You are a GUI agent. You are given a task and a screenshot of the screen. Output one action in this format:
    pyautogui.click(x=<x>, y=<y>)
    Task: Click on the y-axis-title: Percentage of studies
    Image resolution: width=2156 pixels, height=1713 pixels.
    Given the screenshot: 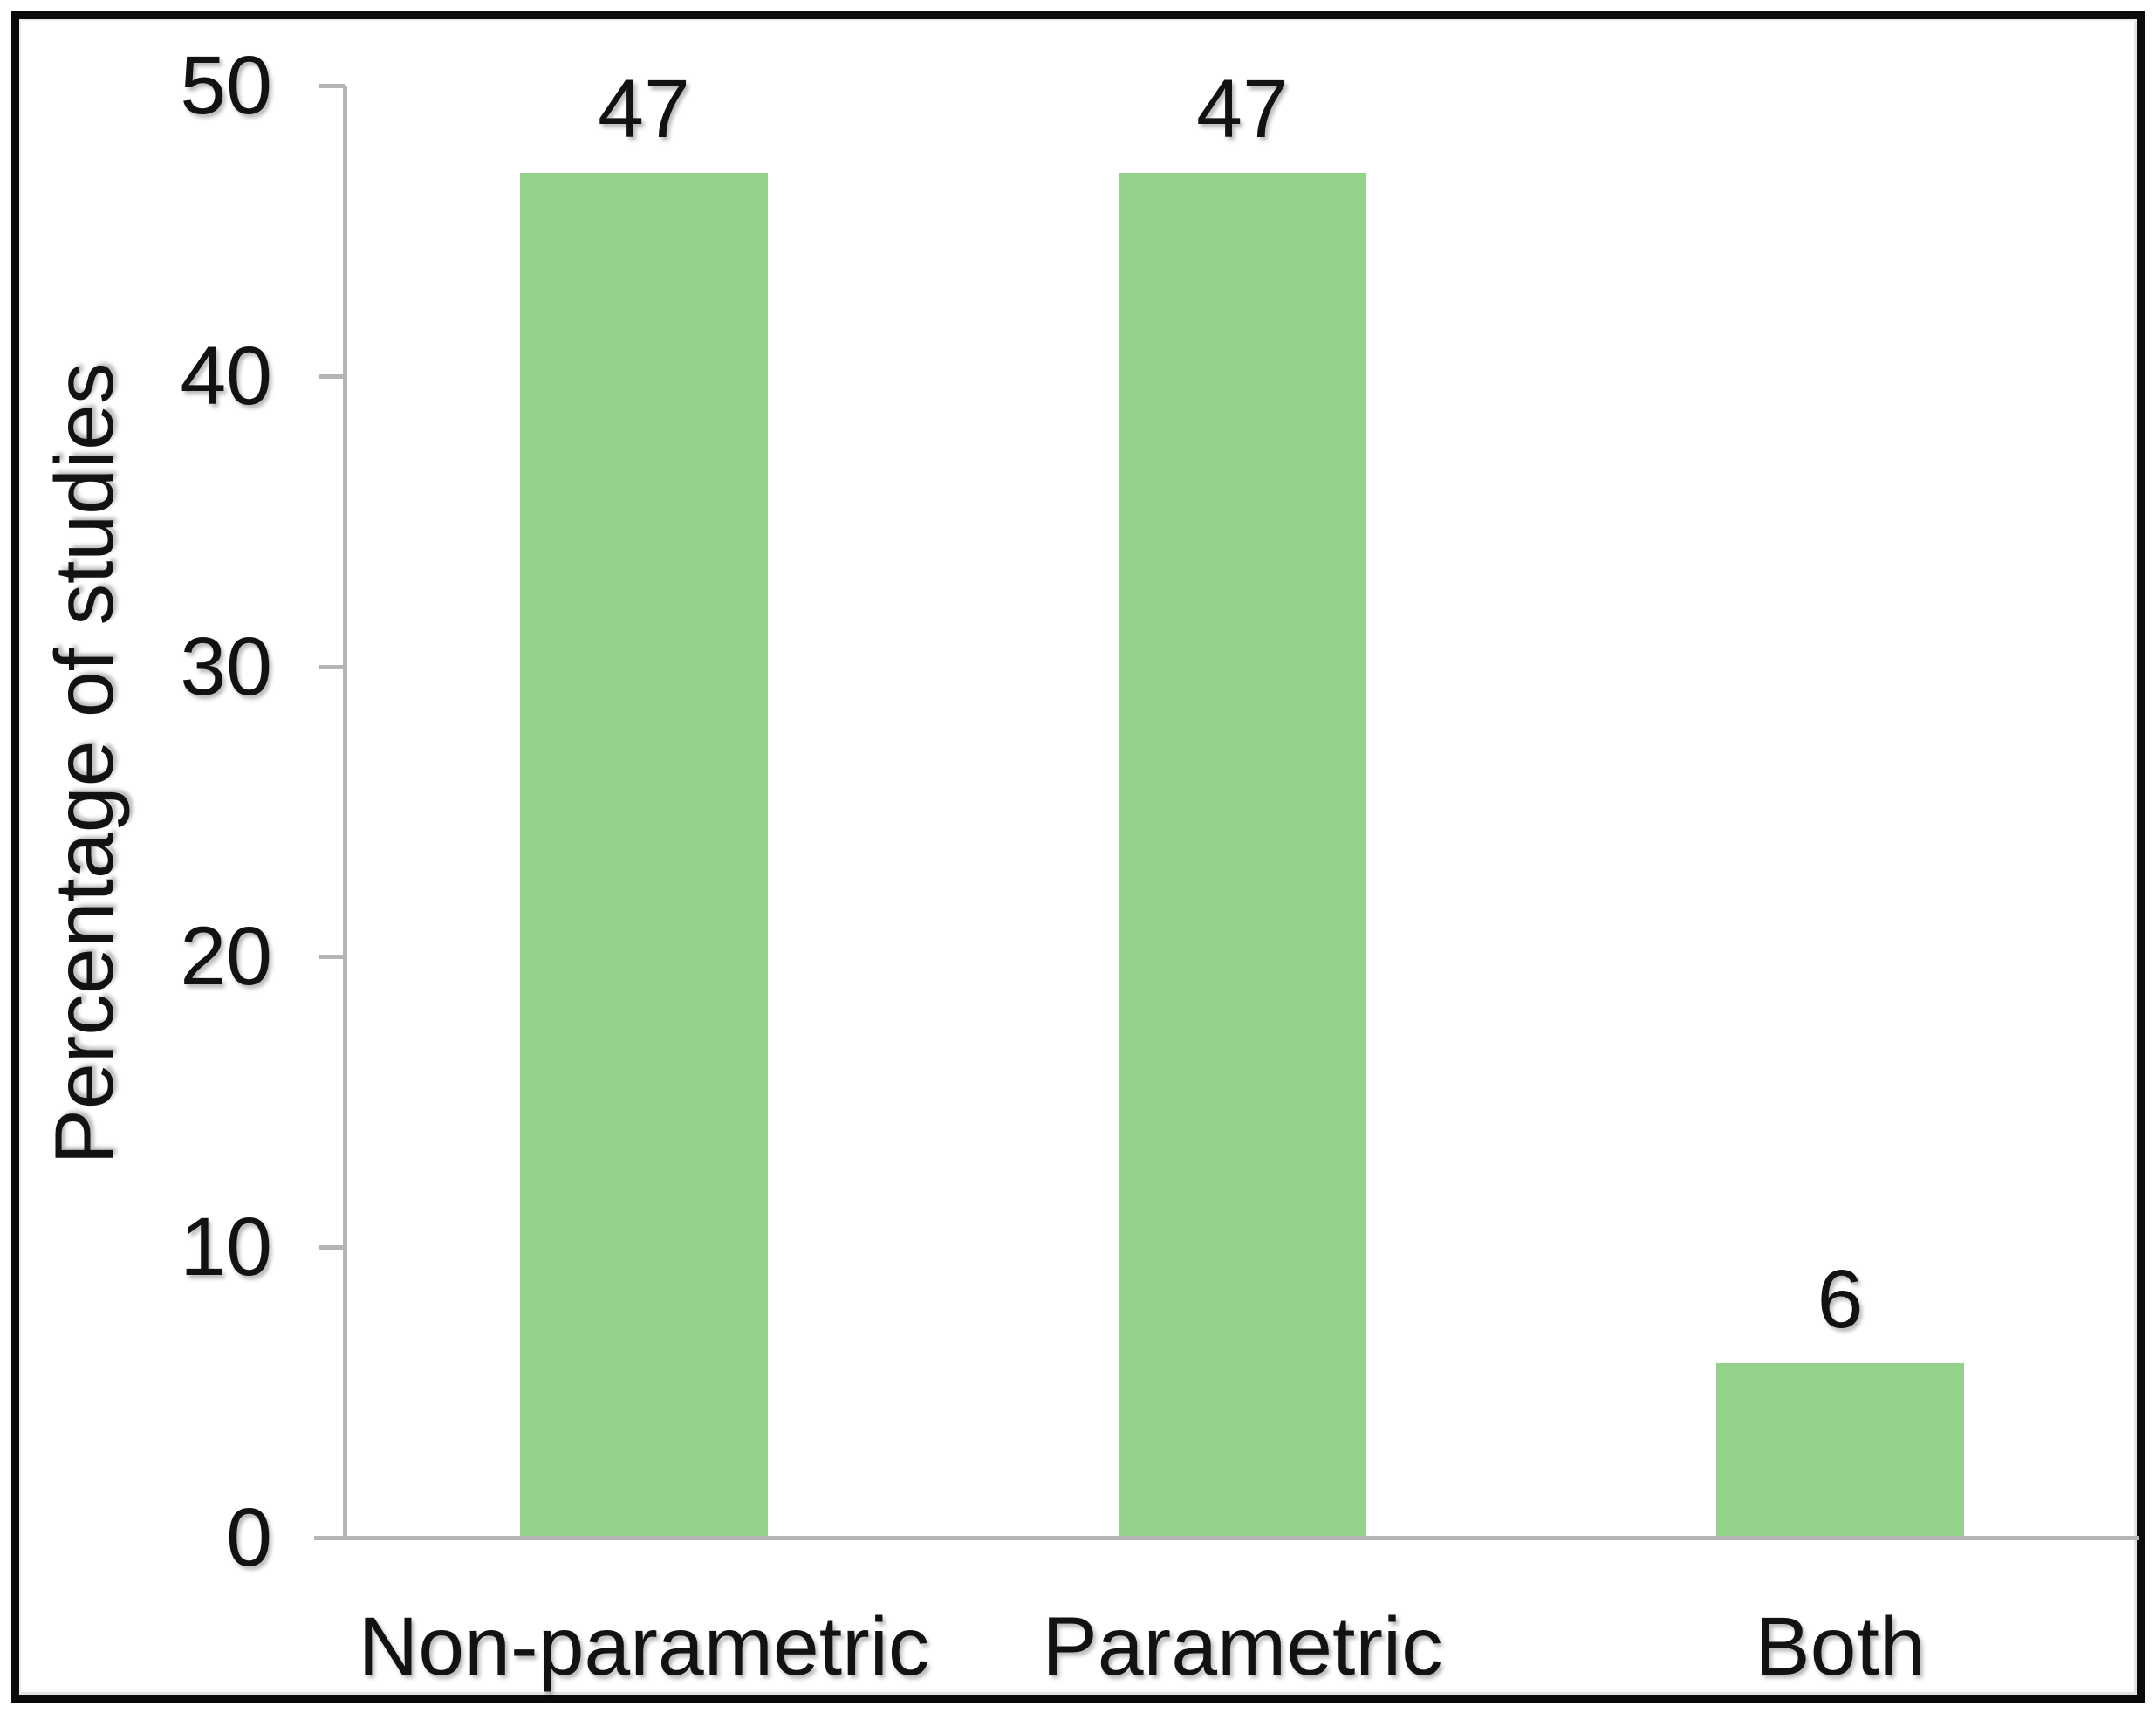 What is the action you would take?
    pyautogui.click(x=84, y=764)
    